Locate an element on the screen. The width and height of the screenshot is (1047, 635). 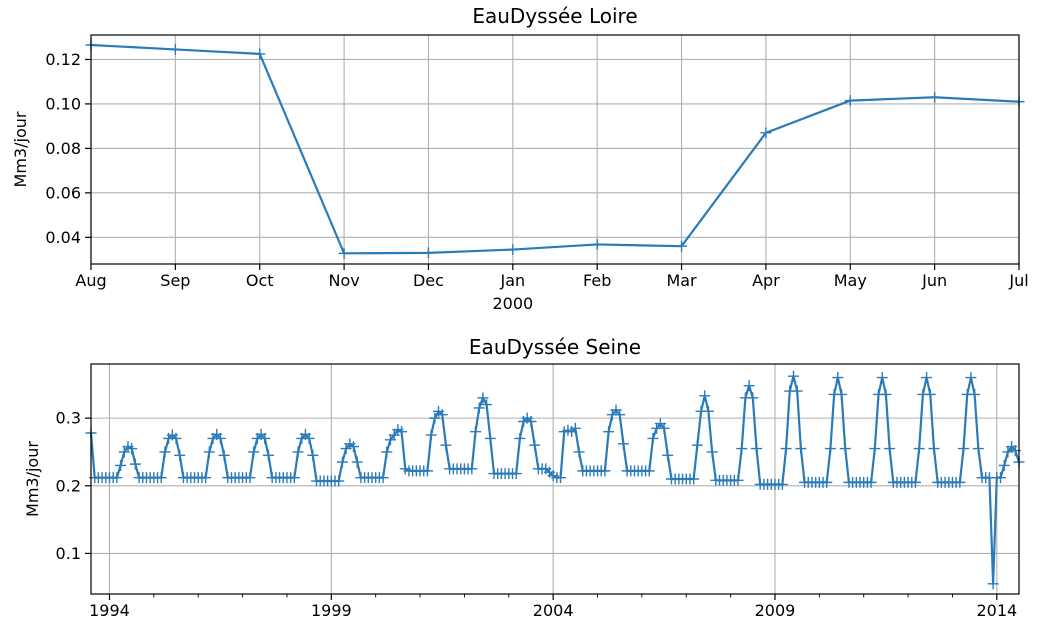
x-tick-label: May is located at coordinates (850, 280).